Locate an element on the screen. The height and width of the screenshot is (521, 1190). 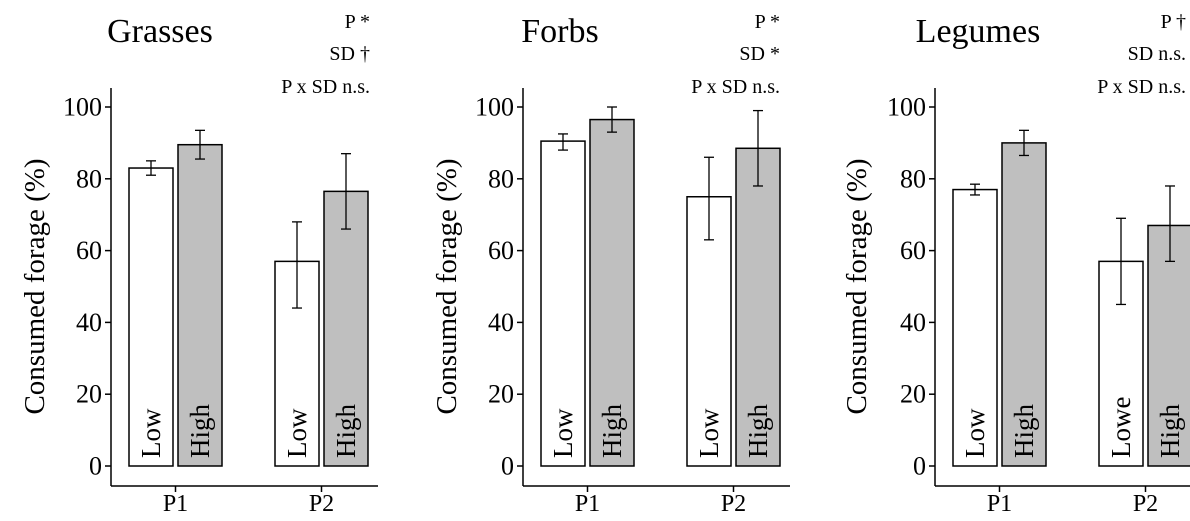
bar-low-p2 is located at coordinates (709, 331).